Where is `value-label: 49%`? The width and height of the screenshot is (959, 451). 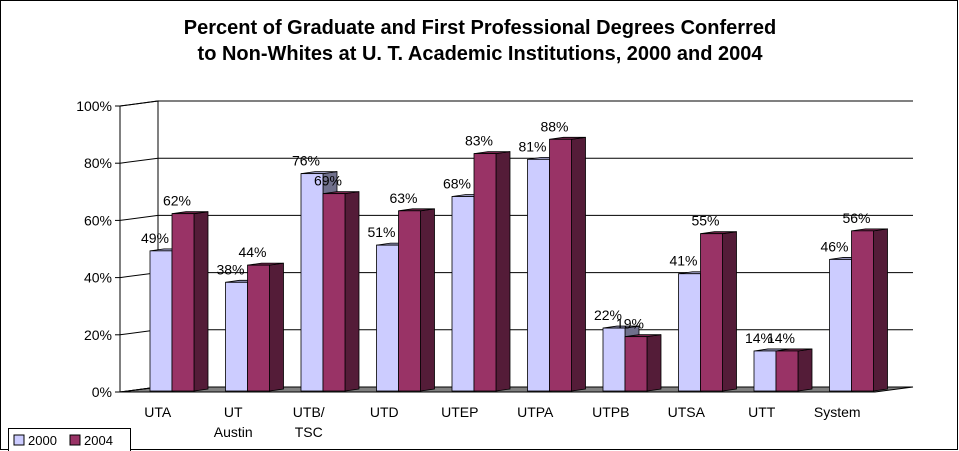
value-label: 49% is located at coordinates (155, 238).